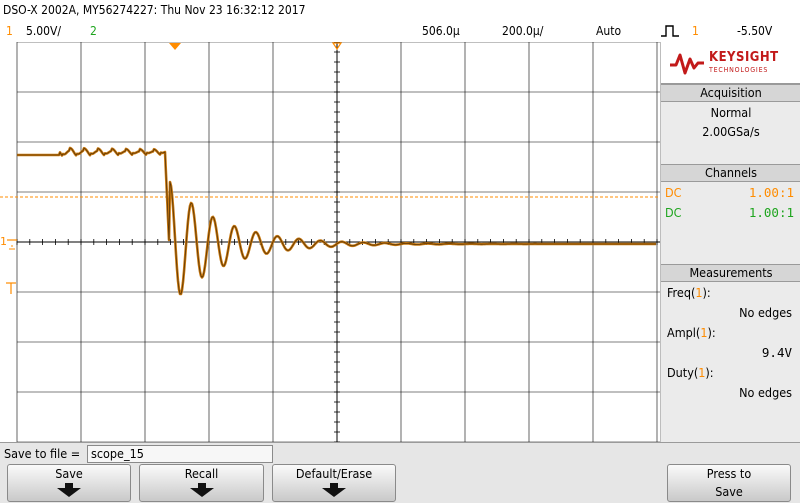  What do you see at coordinates (689, 292) in the screenshot?
I see `freq-label: Freq(1):` at bounding box center [689, 292].